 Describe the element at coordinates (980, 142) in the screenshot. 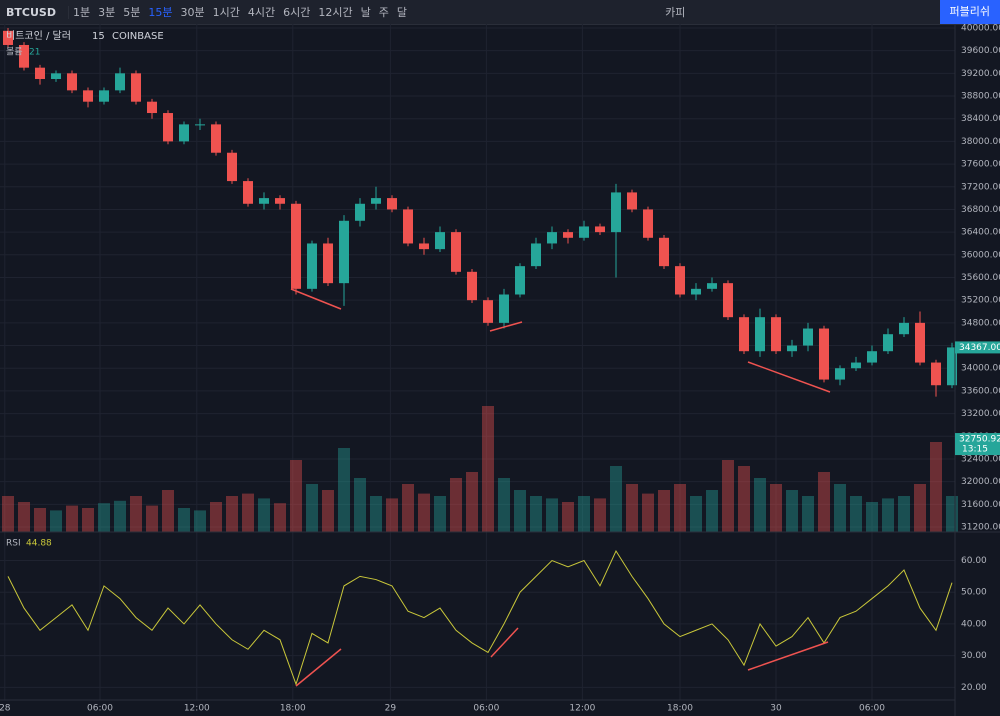

I see `y-tick-label: 38000.00` at that location.